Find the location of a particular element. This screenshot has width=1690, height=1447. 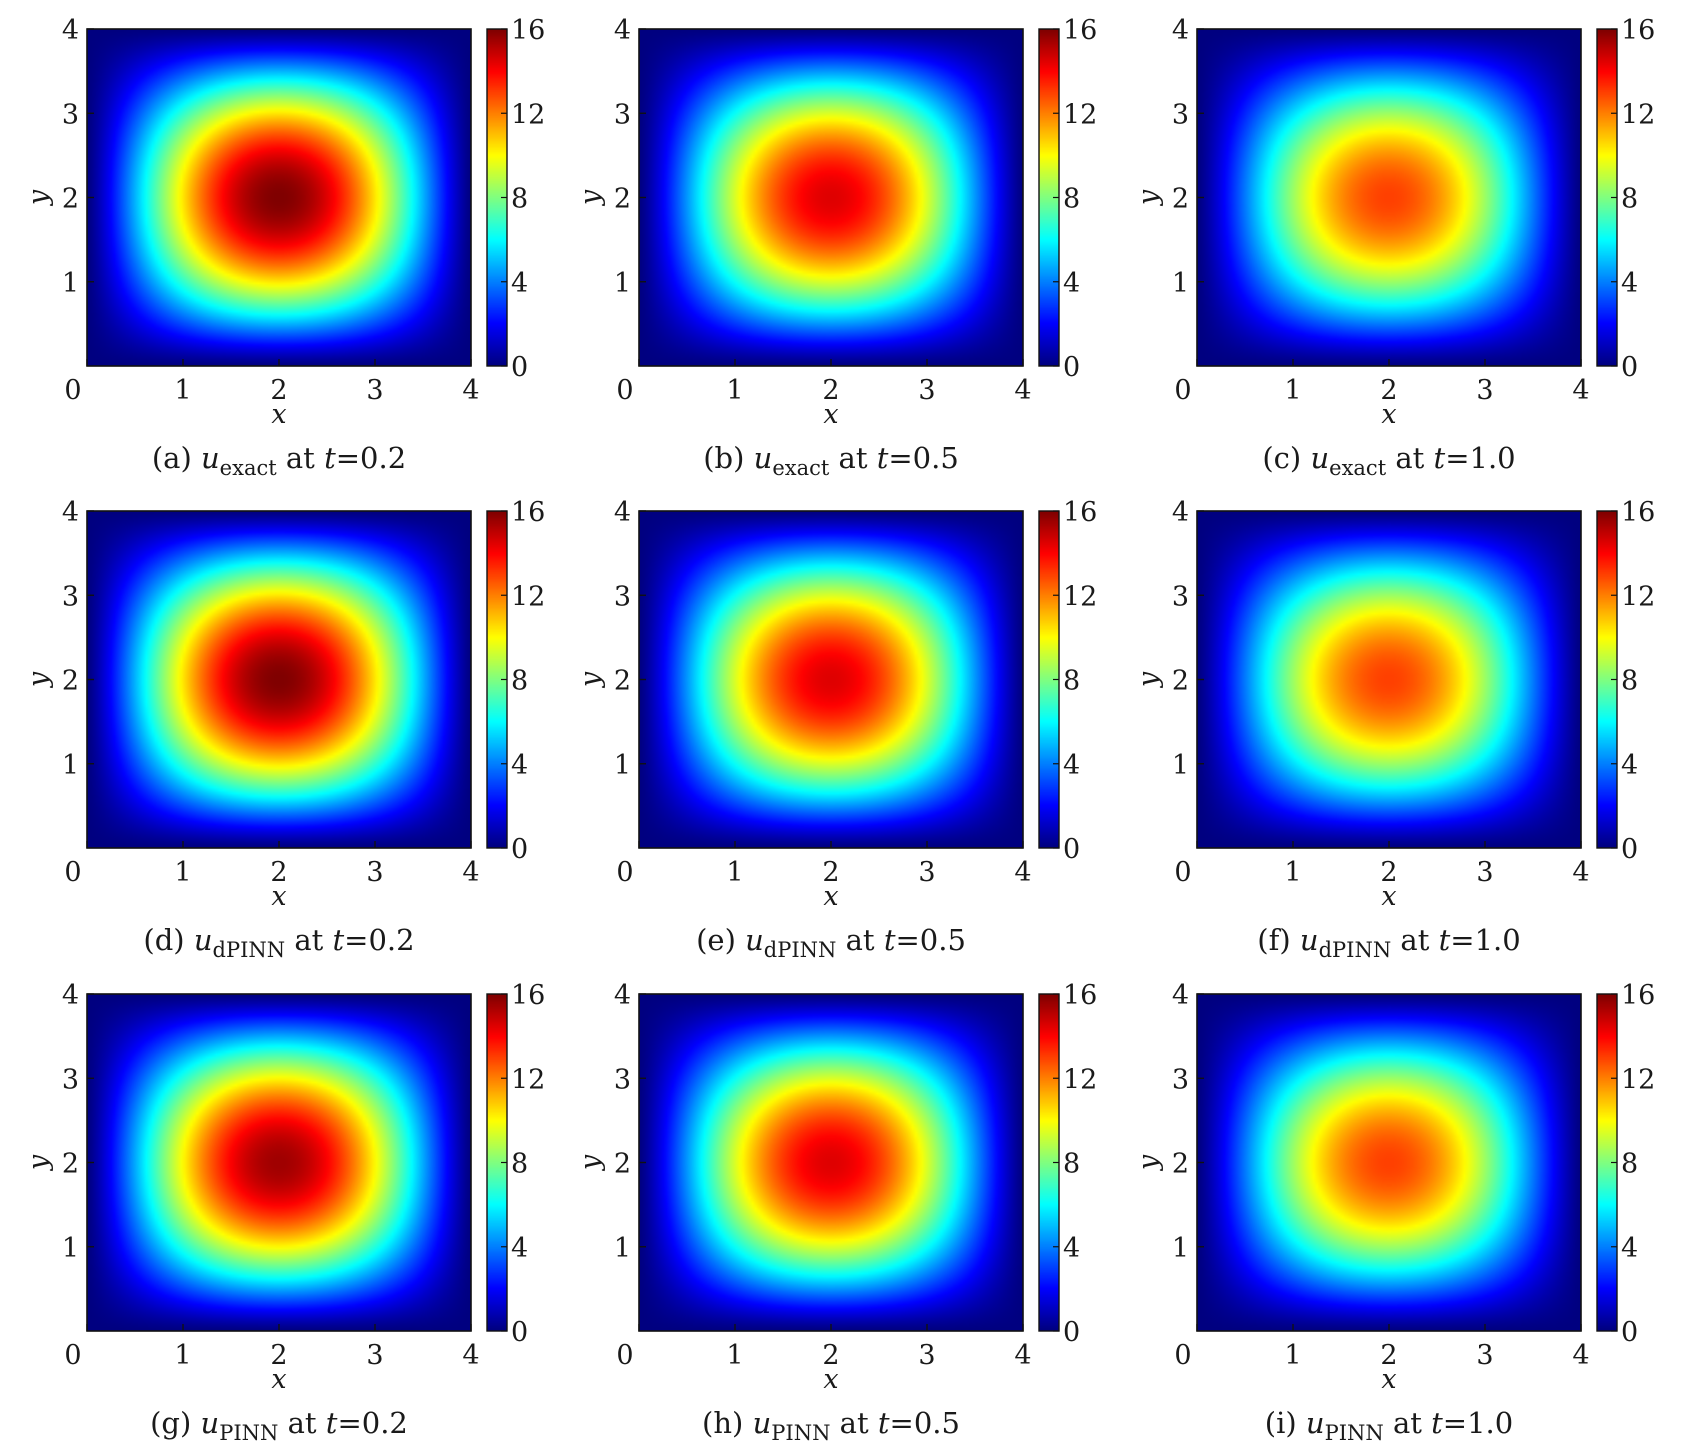

panel-caption: (i) uPINN at t=1.0 is located at coordinates (1389, 1425).